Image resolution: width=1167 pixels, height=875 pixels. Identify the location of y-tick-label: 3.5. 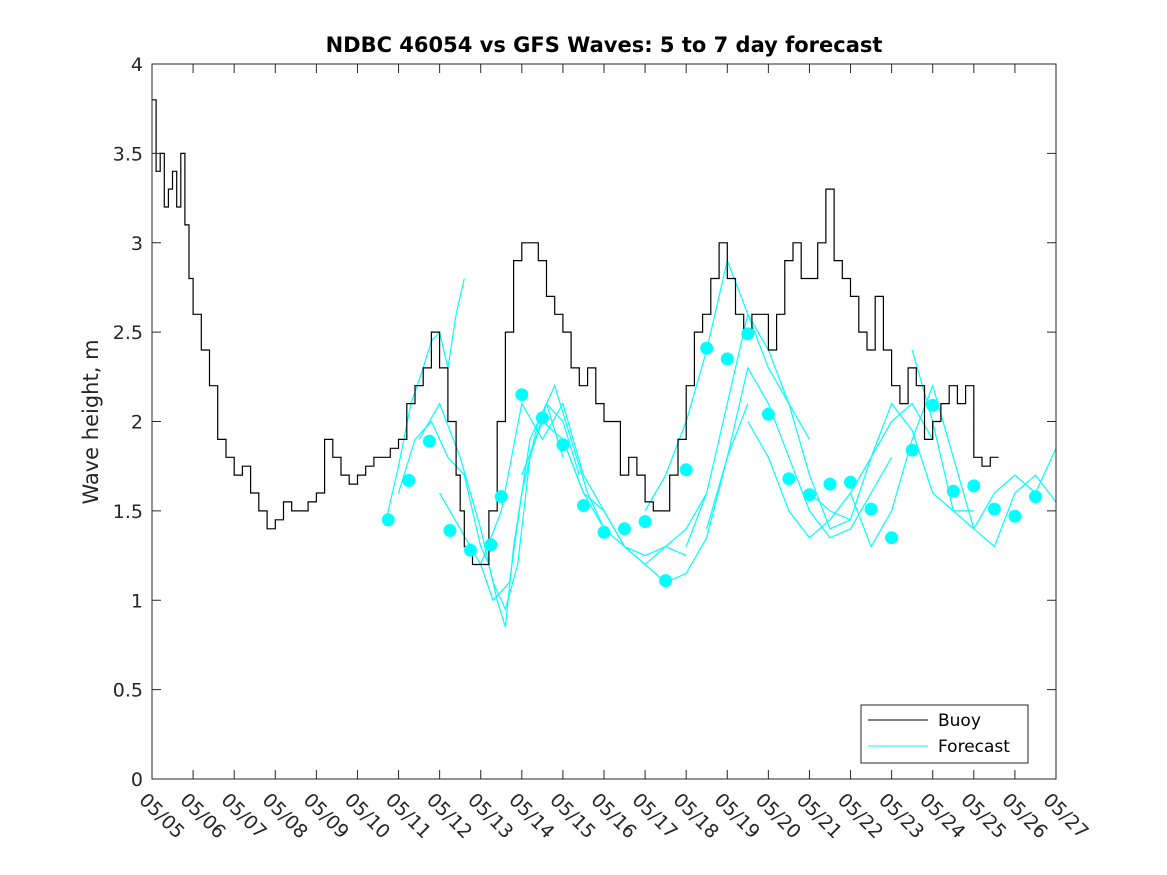
(128, 154).